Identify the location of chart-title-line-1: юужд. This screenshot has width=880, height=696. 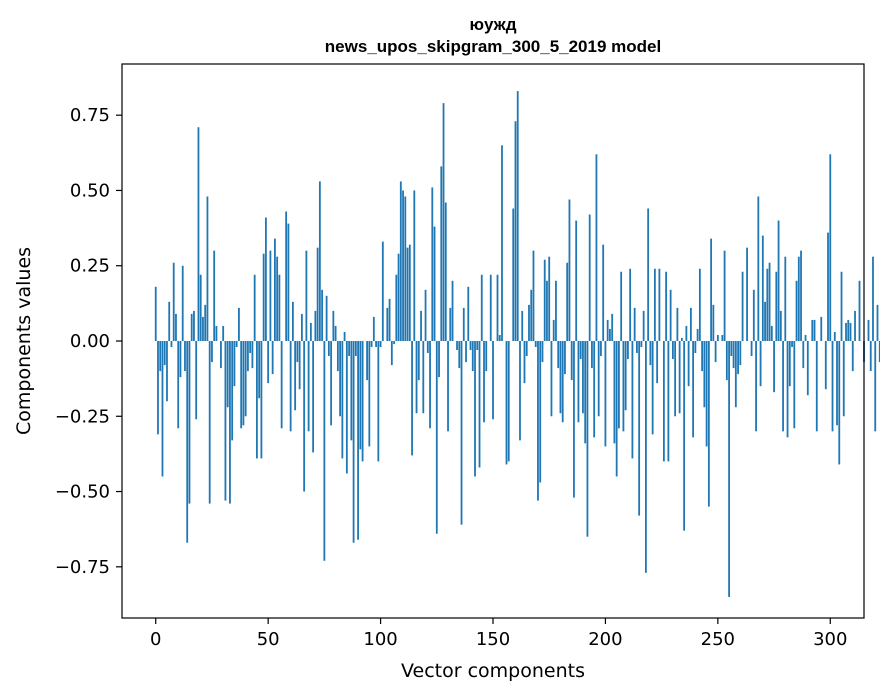
(492, 24).